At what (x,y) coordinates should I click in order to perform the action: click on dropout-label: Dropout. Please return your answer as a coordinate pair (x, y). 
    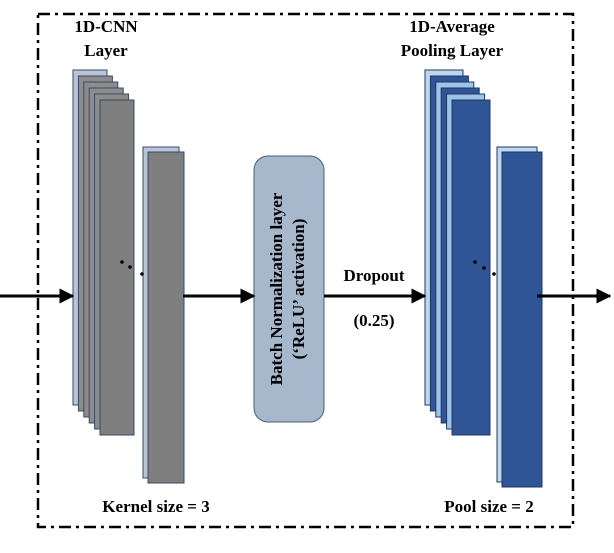
    Looking at the image, I should click on (373, 275).